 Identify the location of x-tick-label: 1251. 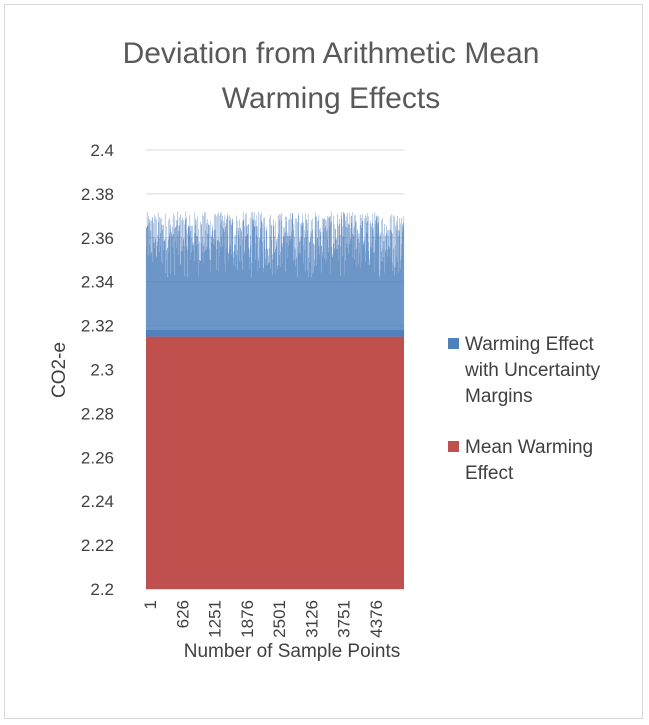
(215, 619).